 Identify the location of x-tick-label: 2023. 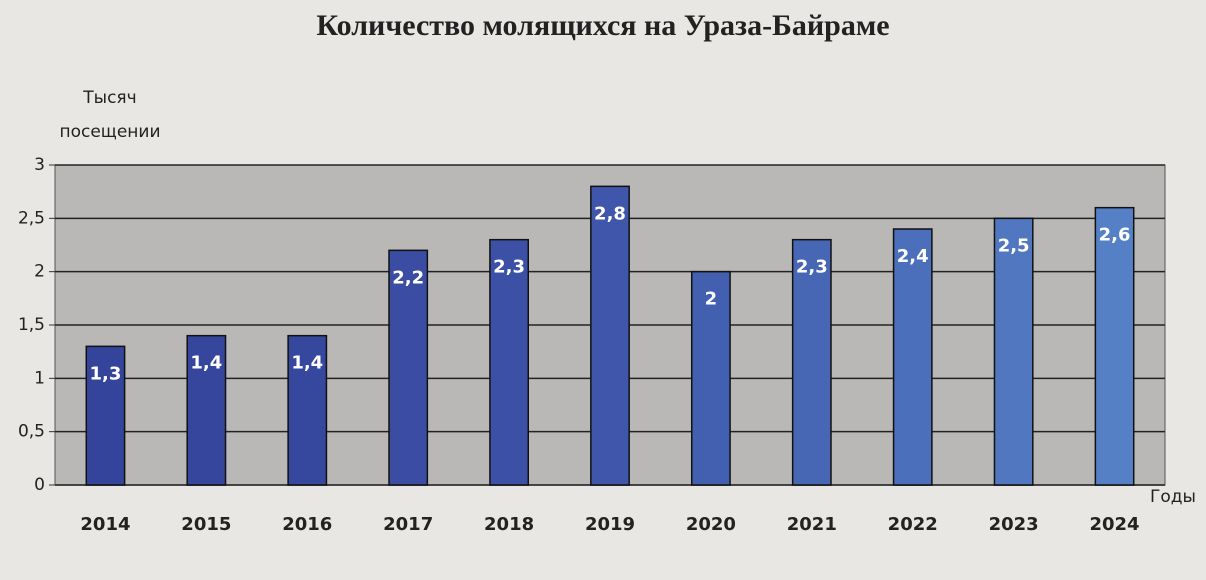
(1014, 524).